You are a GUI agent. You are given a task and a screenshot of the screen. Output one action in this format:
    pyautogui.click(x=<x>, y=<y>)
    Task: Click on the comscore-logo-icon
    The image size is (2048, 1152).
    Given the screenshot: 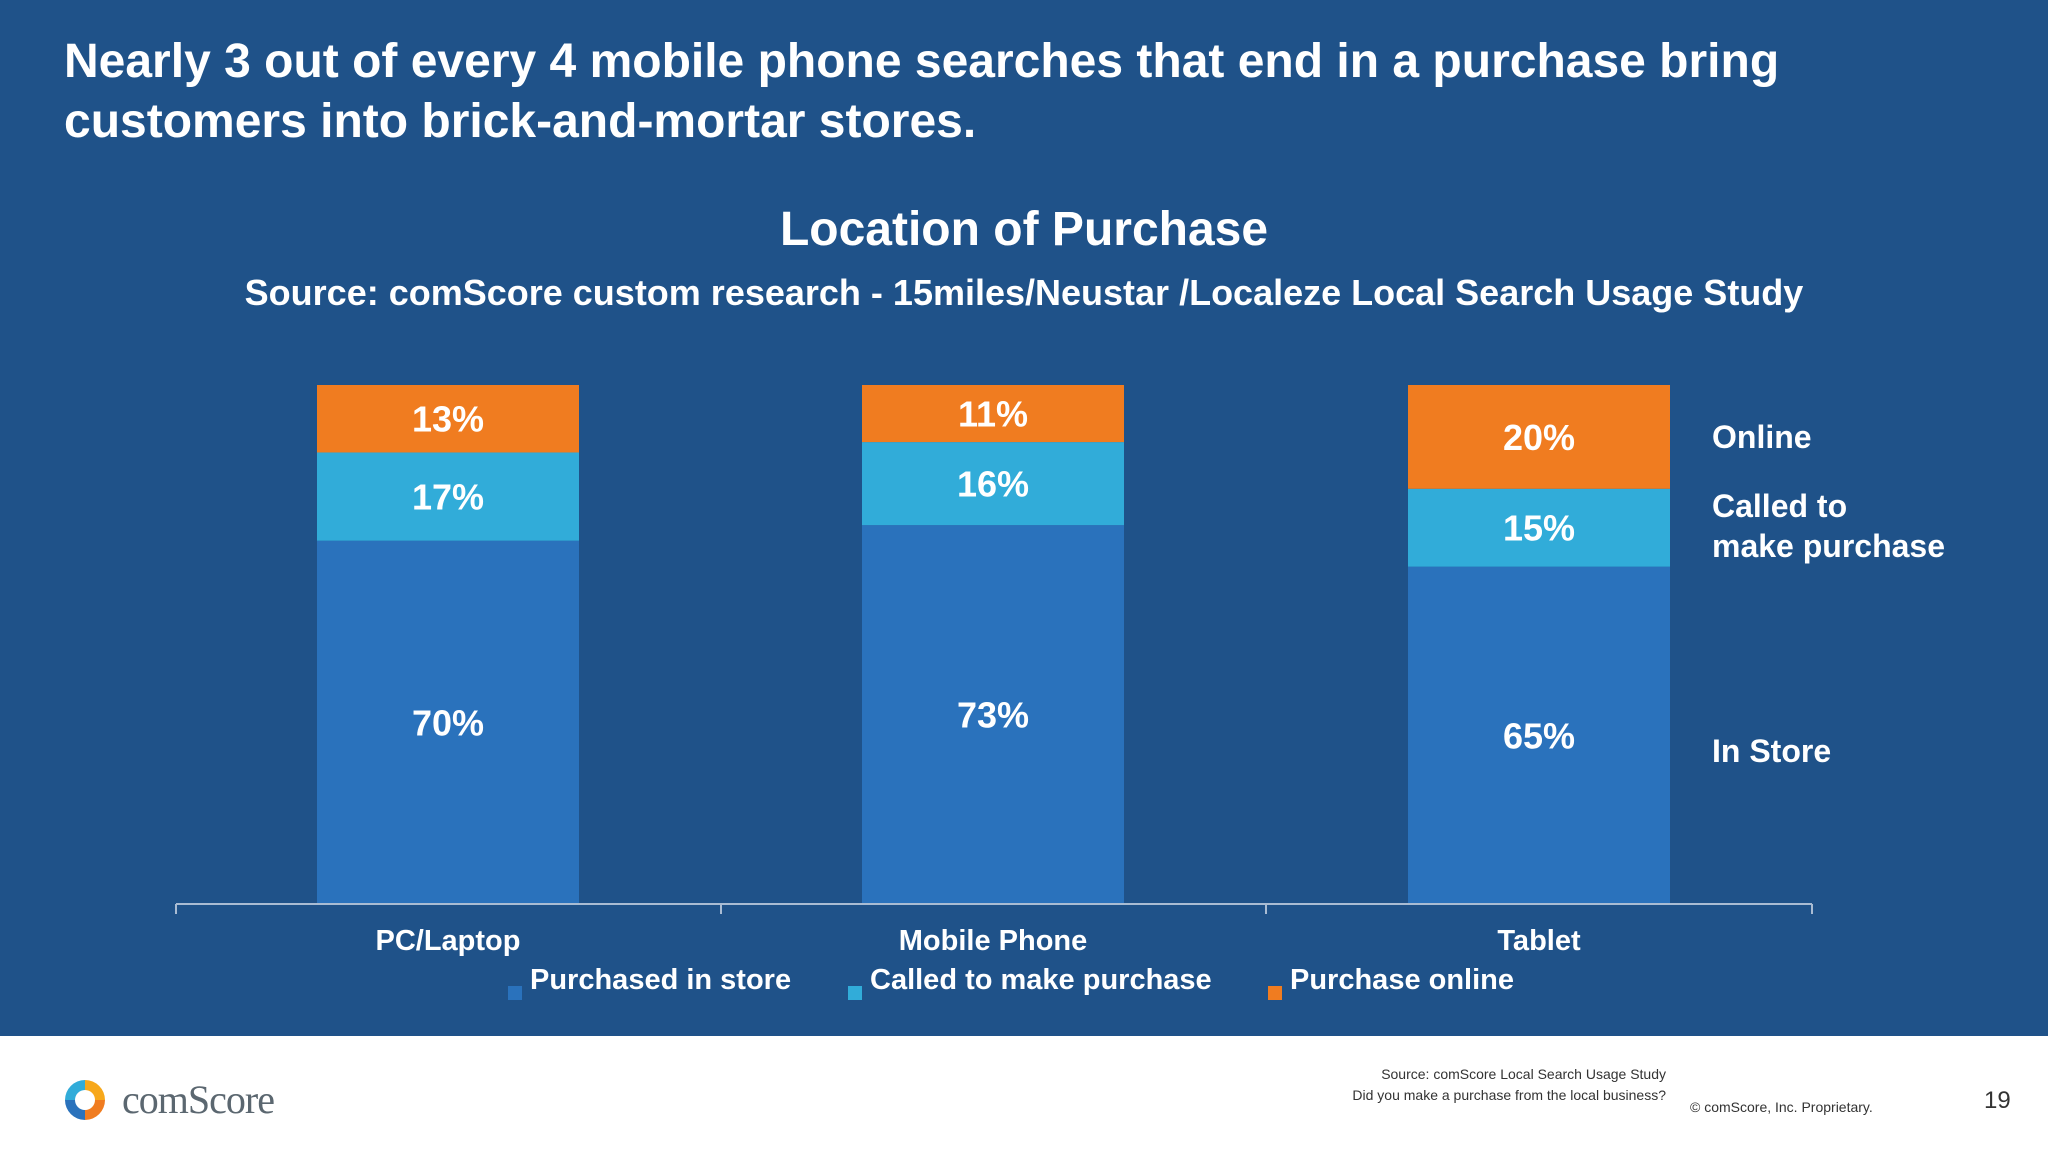 What is the action you would take?
    pyautogui.click(x=85, y=1100)
    